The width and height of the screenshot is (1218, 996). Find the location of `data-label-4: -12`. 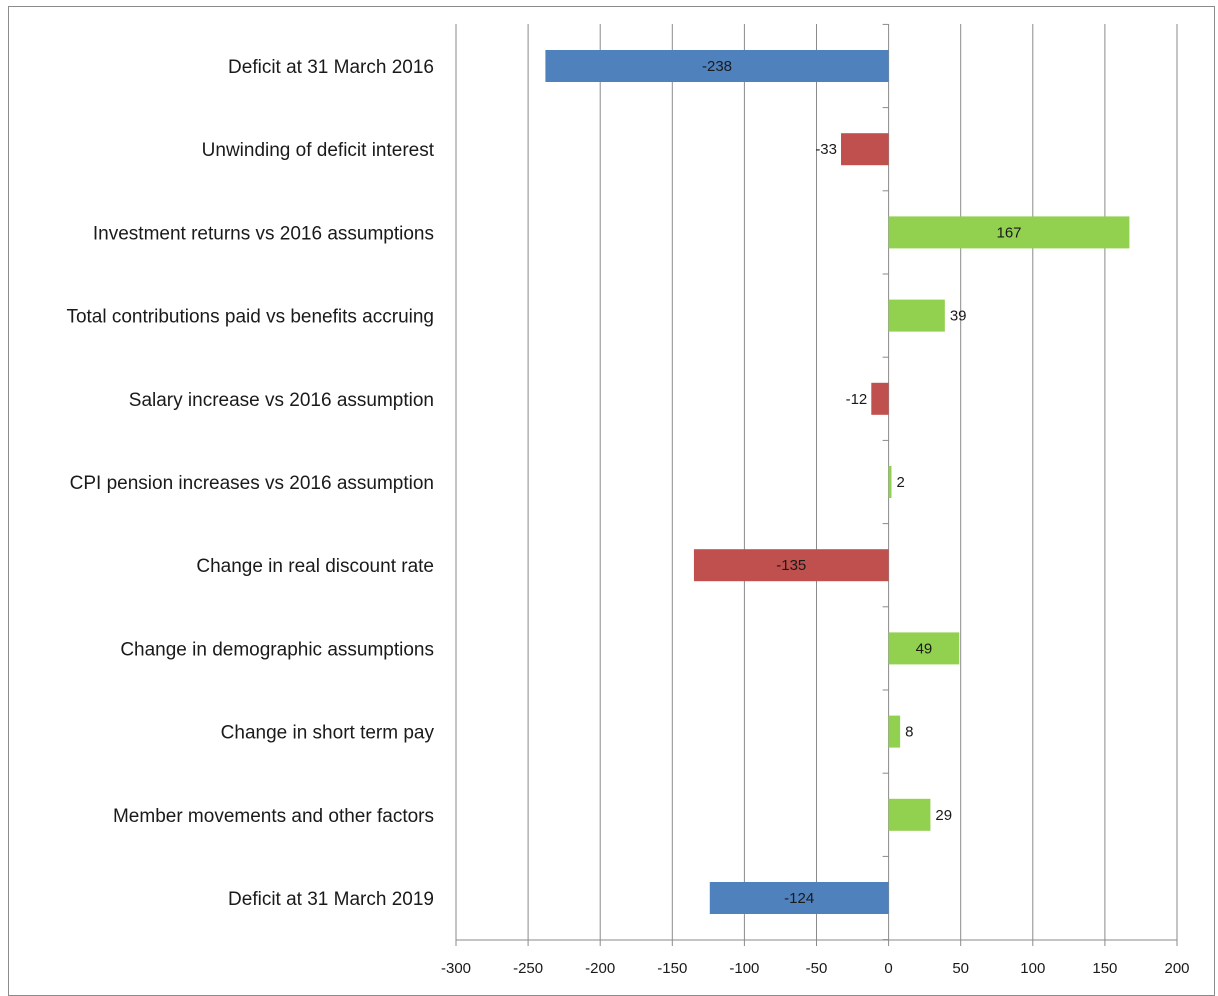

data-label-4: -12 is located at coordinates (857, 399).